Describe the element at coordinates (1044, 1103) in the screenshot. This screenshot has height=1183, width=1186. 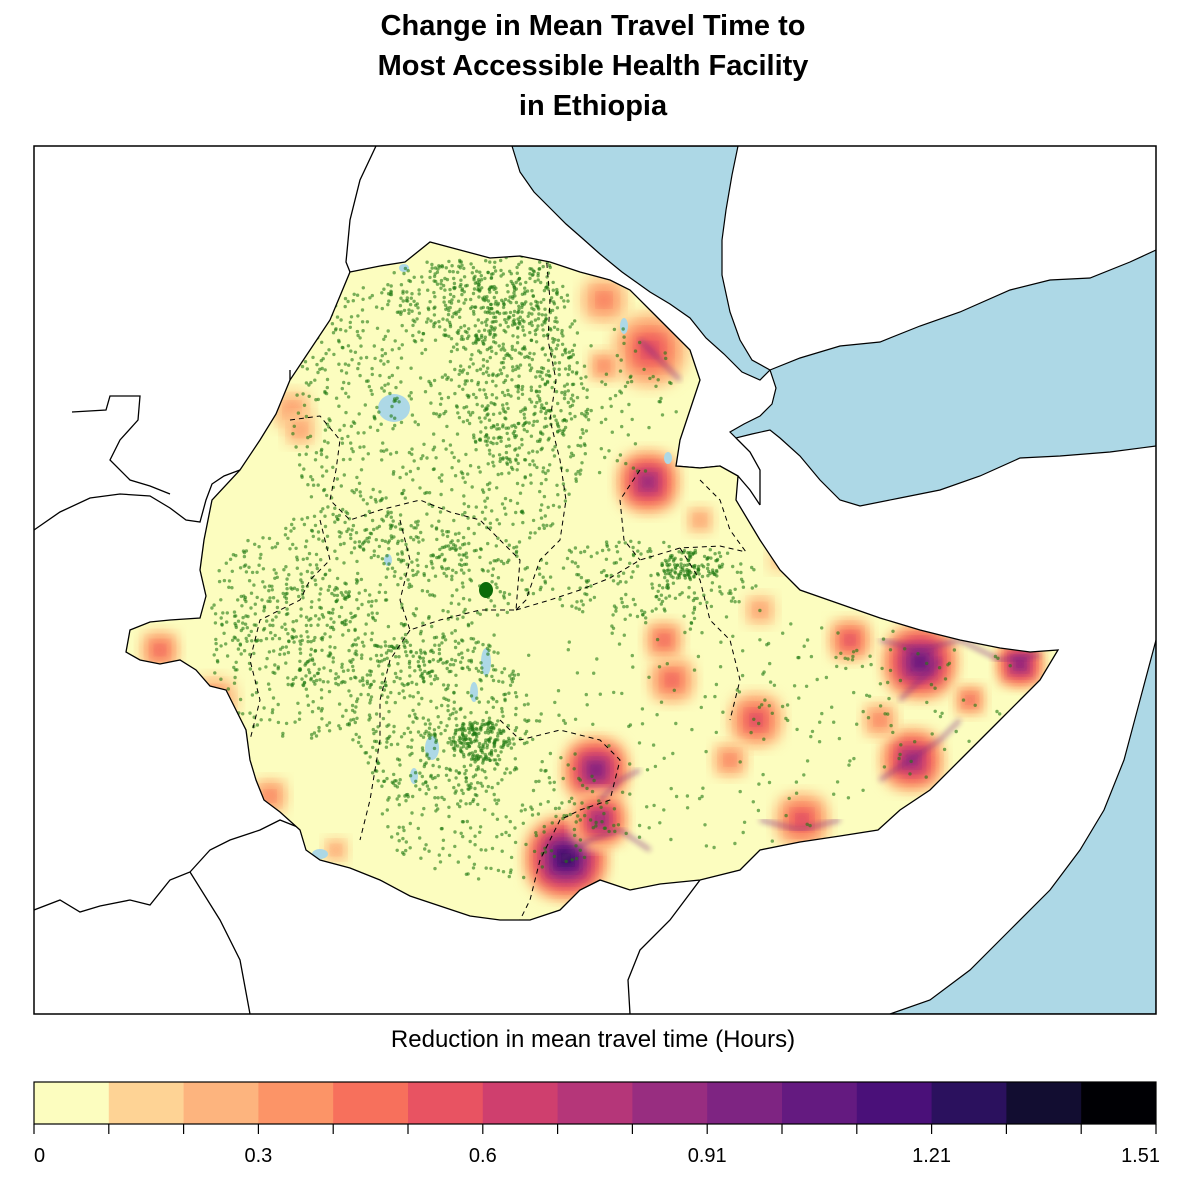
I see `legend-swatch` at that location.